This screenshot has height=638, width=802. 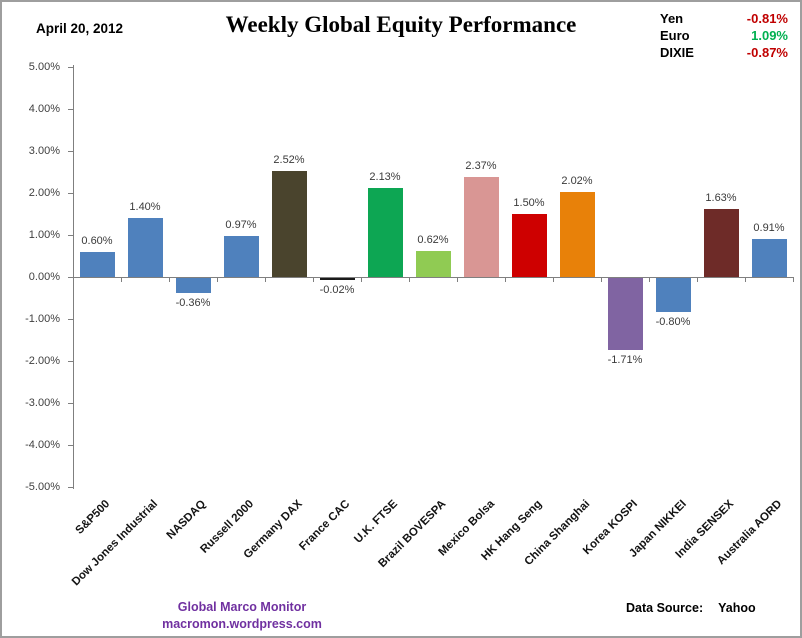 I want to click on currency-value: 1.09%, so click(x=769, y=35).